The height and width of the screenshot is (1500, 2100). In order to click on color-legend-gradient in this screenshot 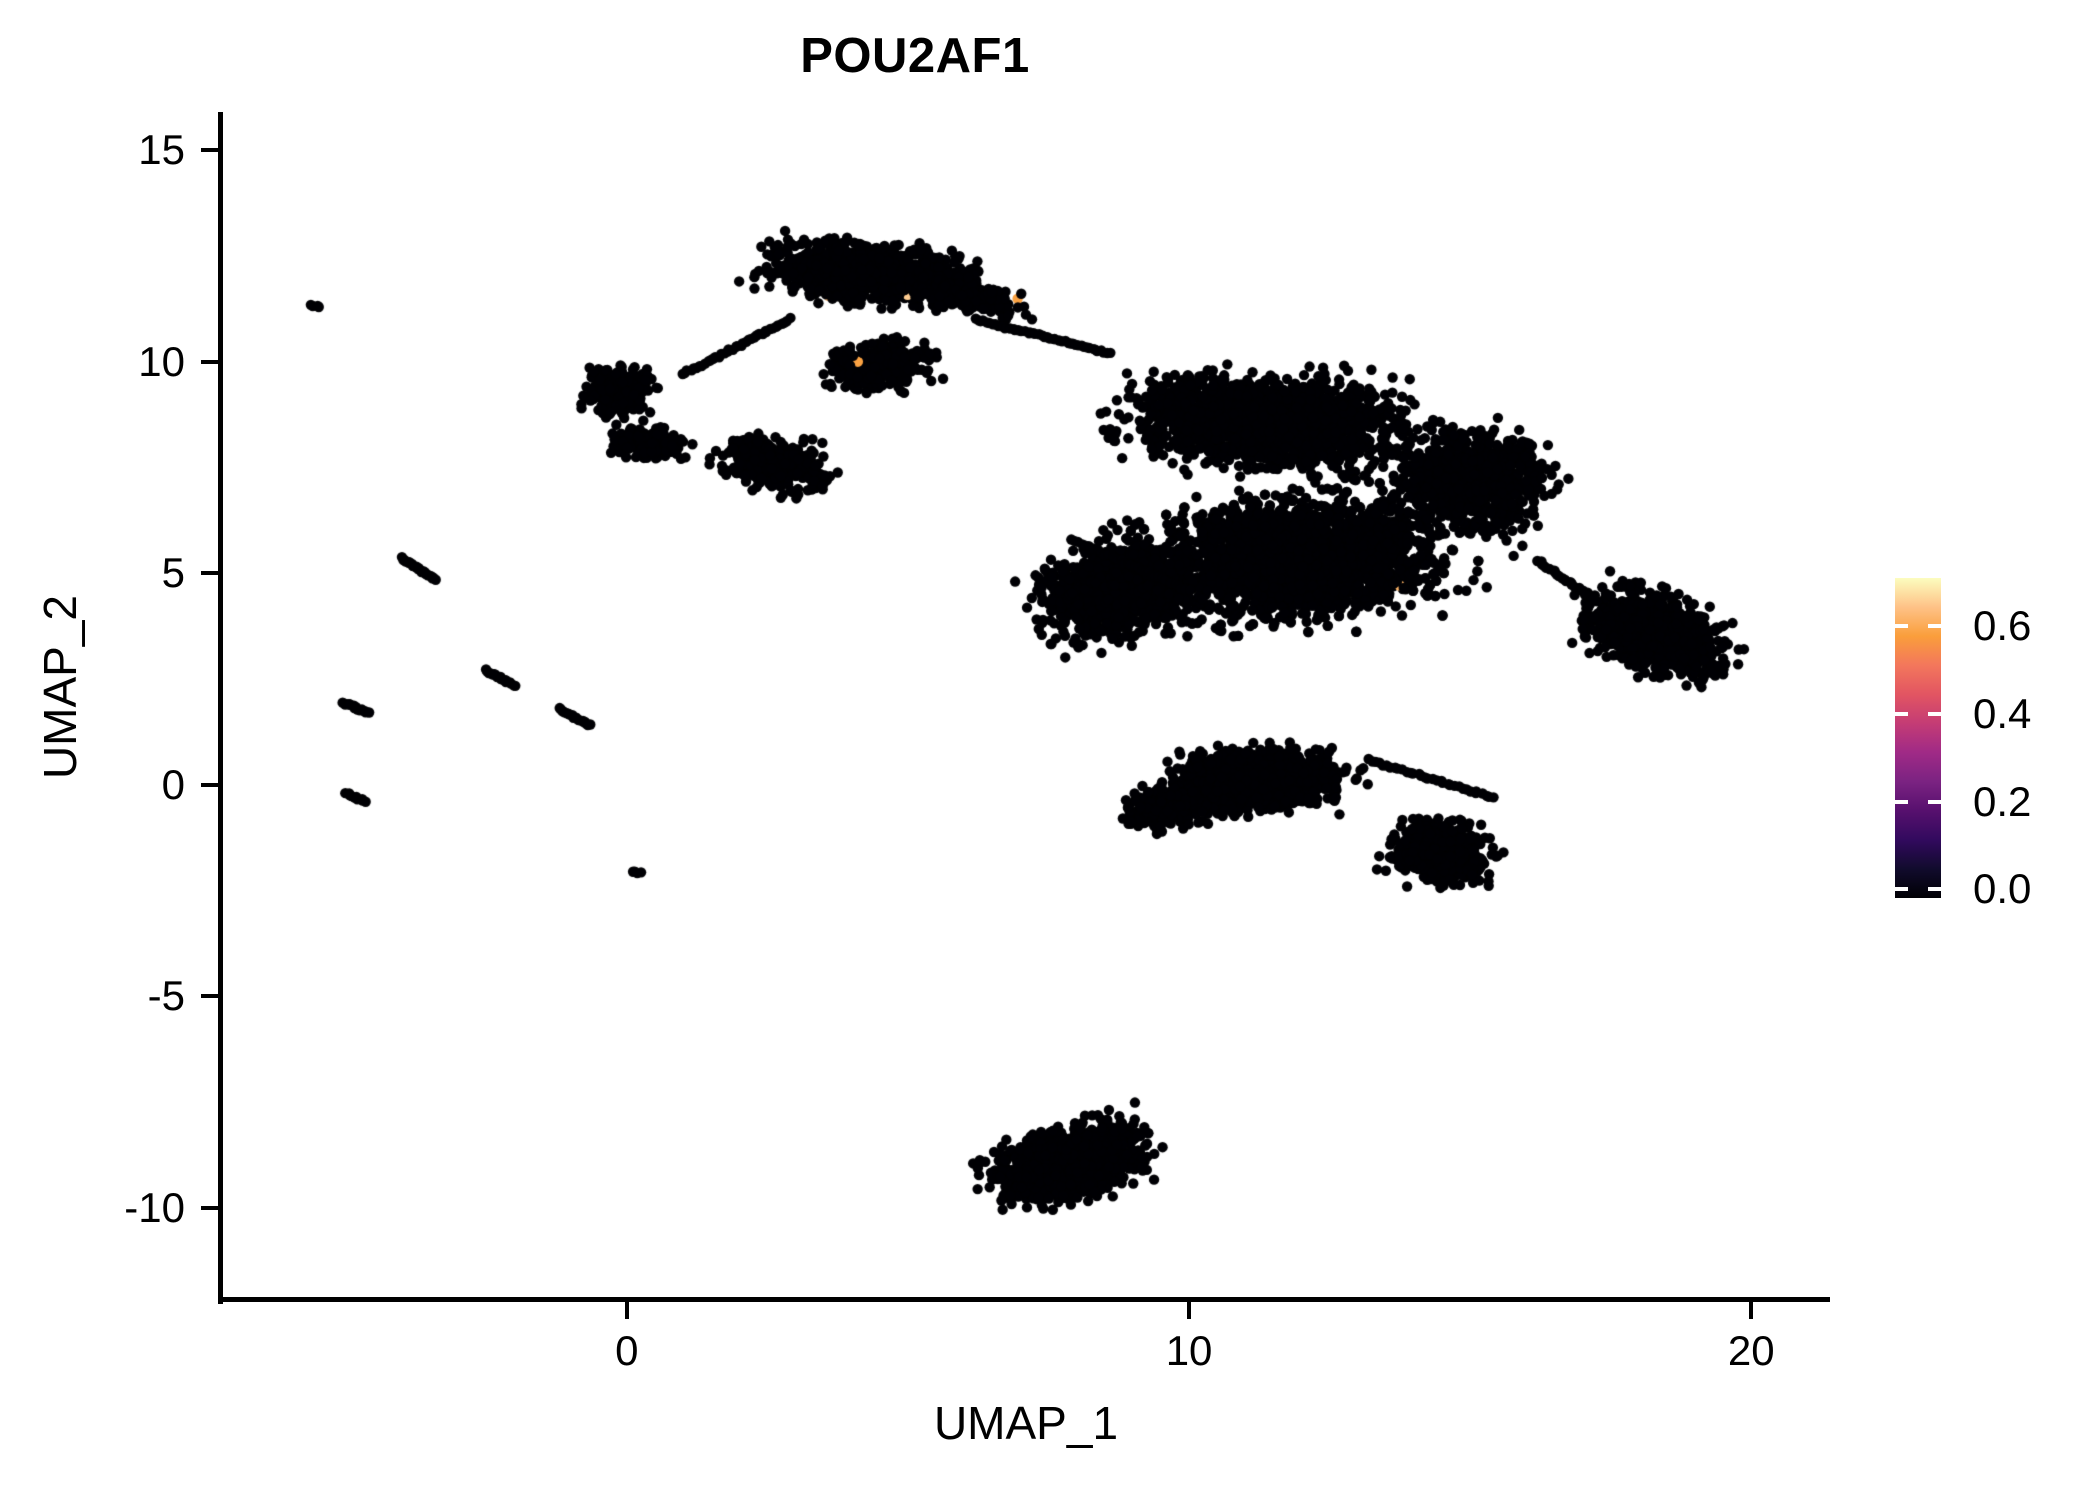, I will do `click(1918, 738)`.